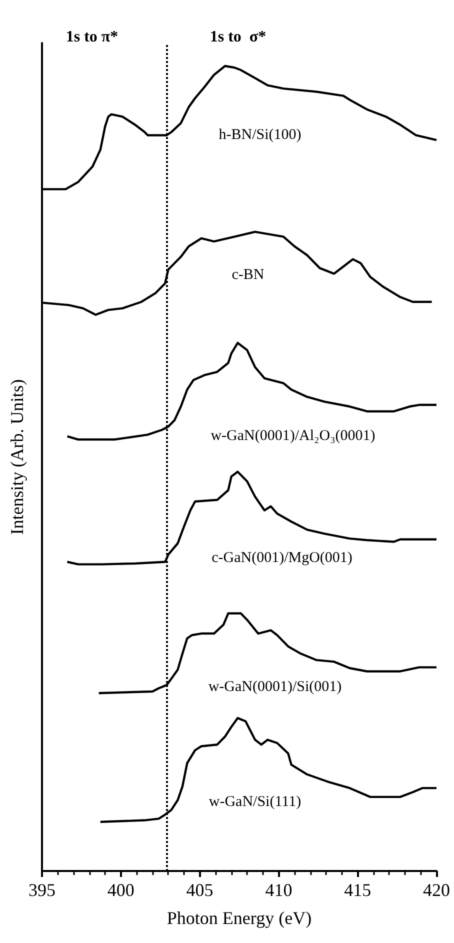 This screenshot has width=454, height=943. I want to click on series-label: w-GaN/Si(111), so click(255, 802).